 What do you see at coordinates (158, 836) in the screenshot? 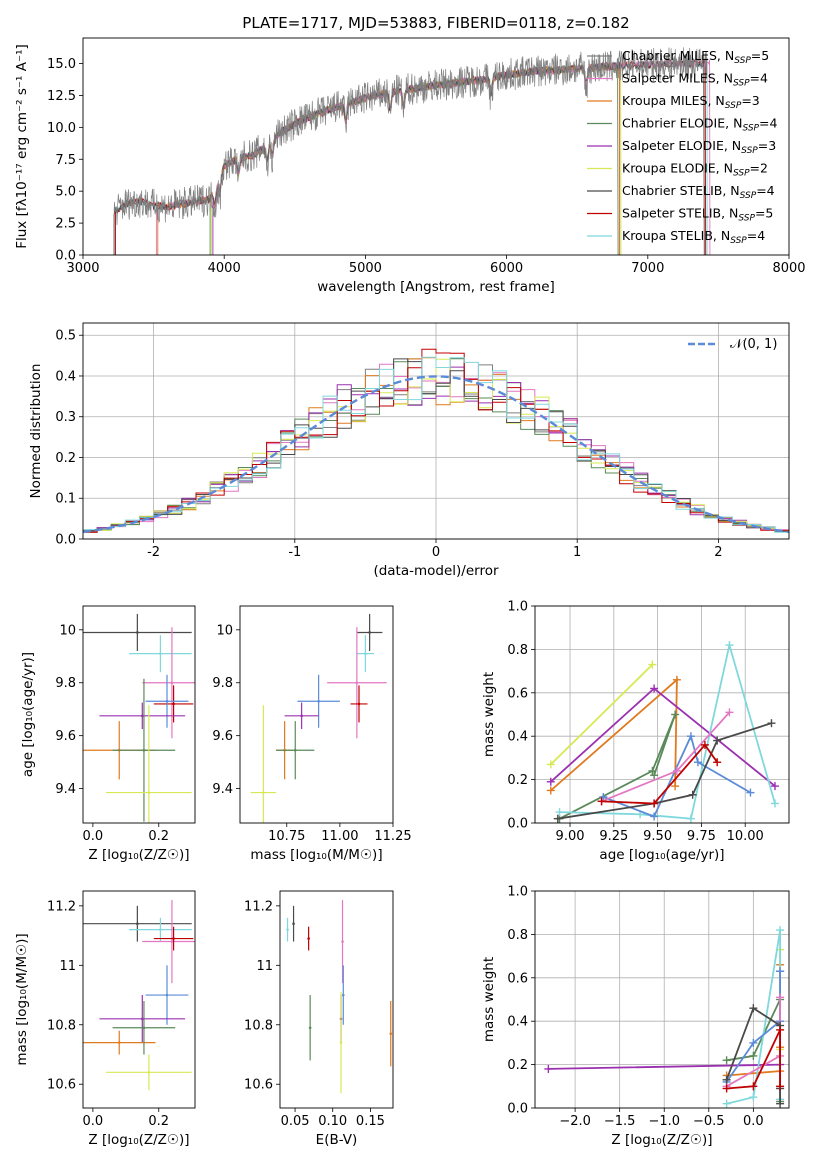
I see `age_vs_z-xtick-label: 0.2` at bounding box center [158, 836].